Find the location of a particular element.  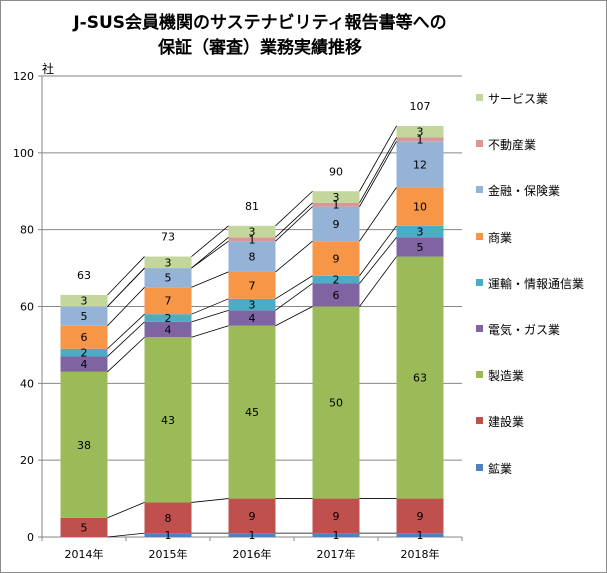

y-tick-label: 80 is located at coordinates (27, 230).